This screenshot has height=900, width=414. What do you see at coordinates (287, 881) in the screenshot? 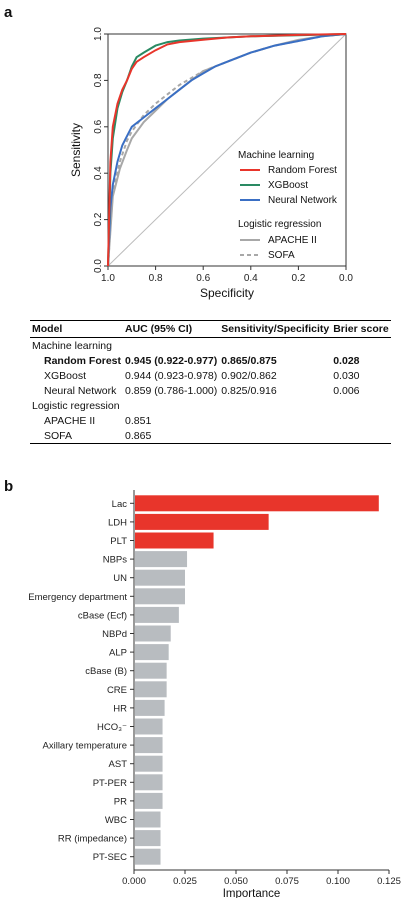
I see `x-tick-label: 0.075` at bounding box center [287, 881].